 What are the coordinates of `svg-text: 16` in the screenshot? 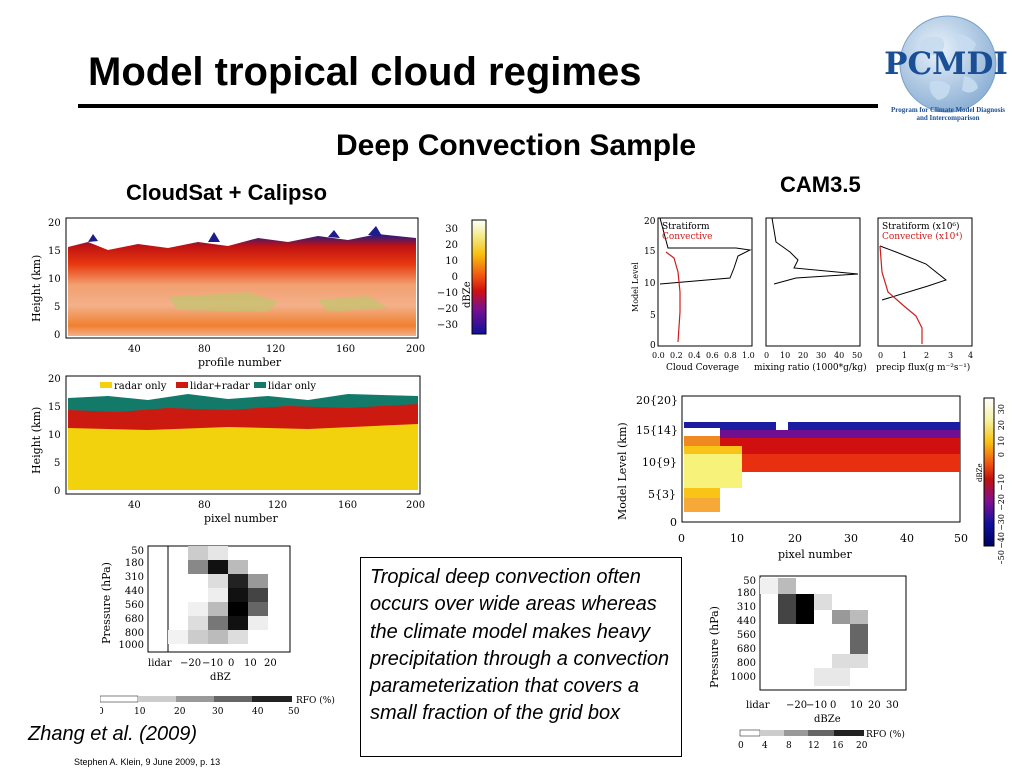 It's located at (838, 746).